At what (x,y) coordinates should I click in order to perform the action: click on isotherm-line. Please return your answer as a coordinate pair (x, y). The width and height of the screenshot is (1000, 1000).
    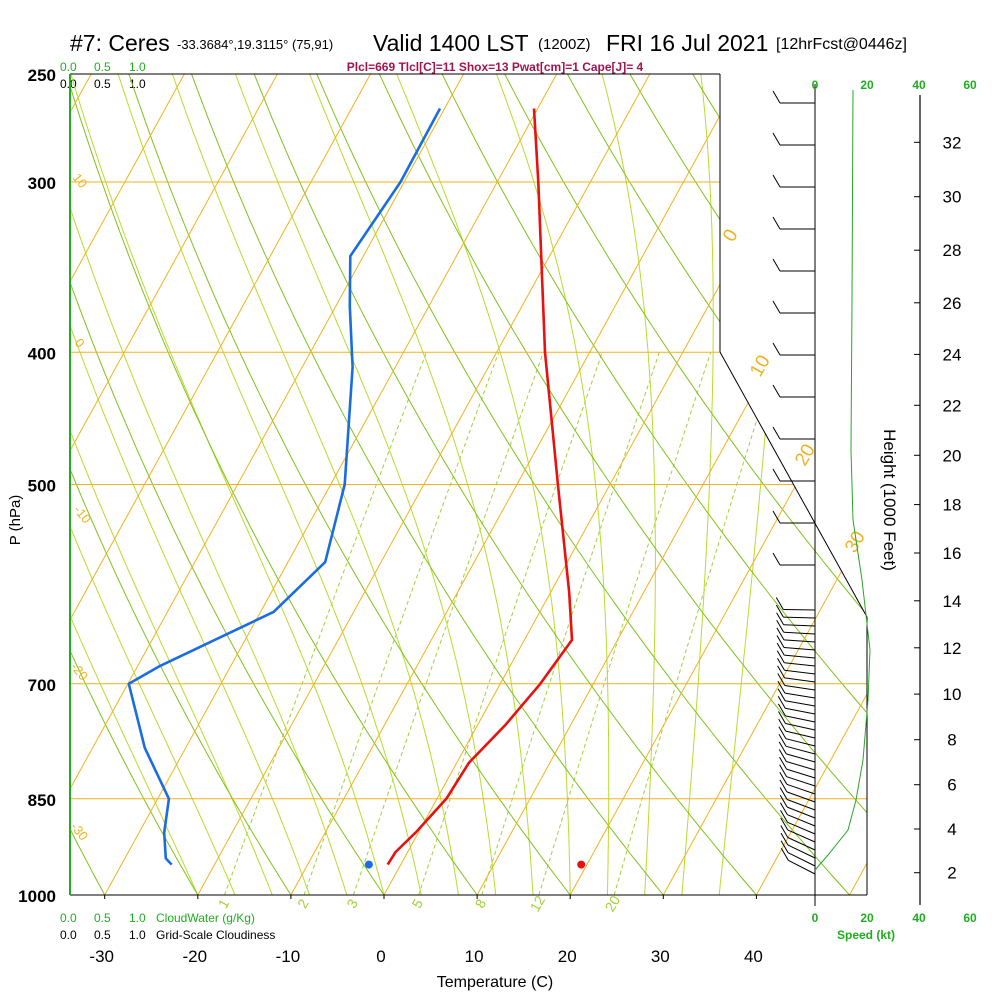
    Looking at the image, I should click on (811, 484).